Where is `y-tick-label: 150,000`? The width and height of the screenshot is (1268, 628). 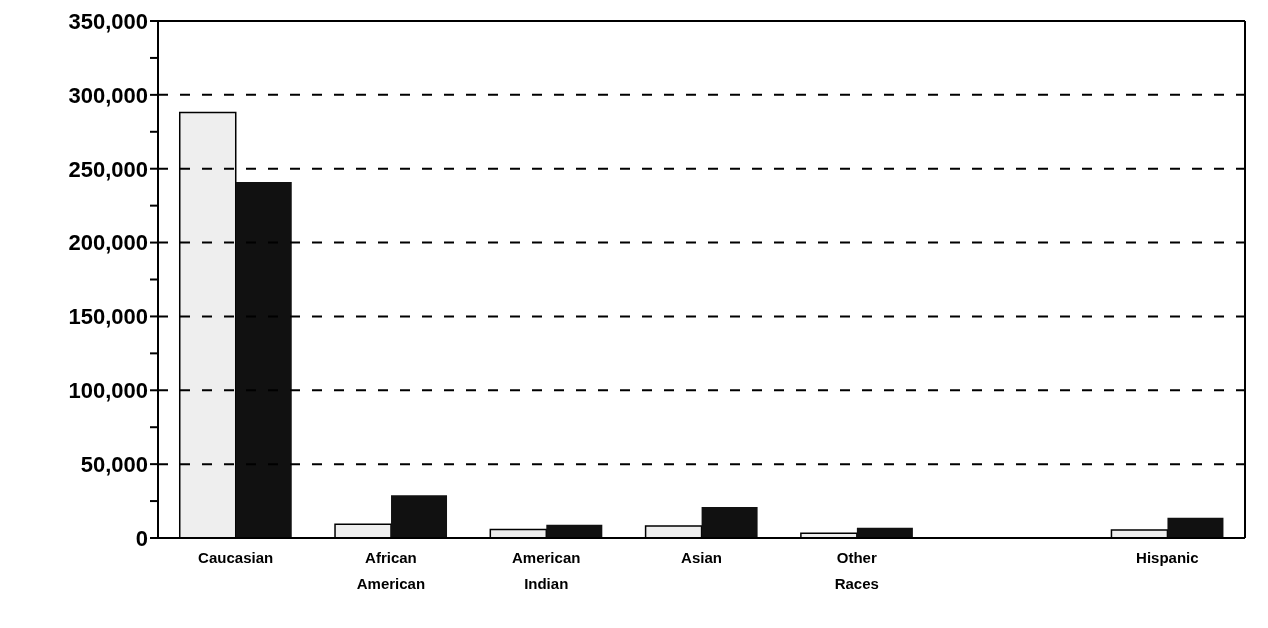 y-tick-label: 150,000 is located at coordinates (108, 317).